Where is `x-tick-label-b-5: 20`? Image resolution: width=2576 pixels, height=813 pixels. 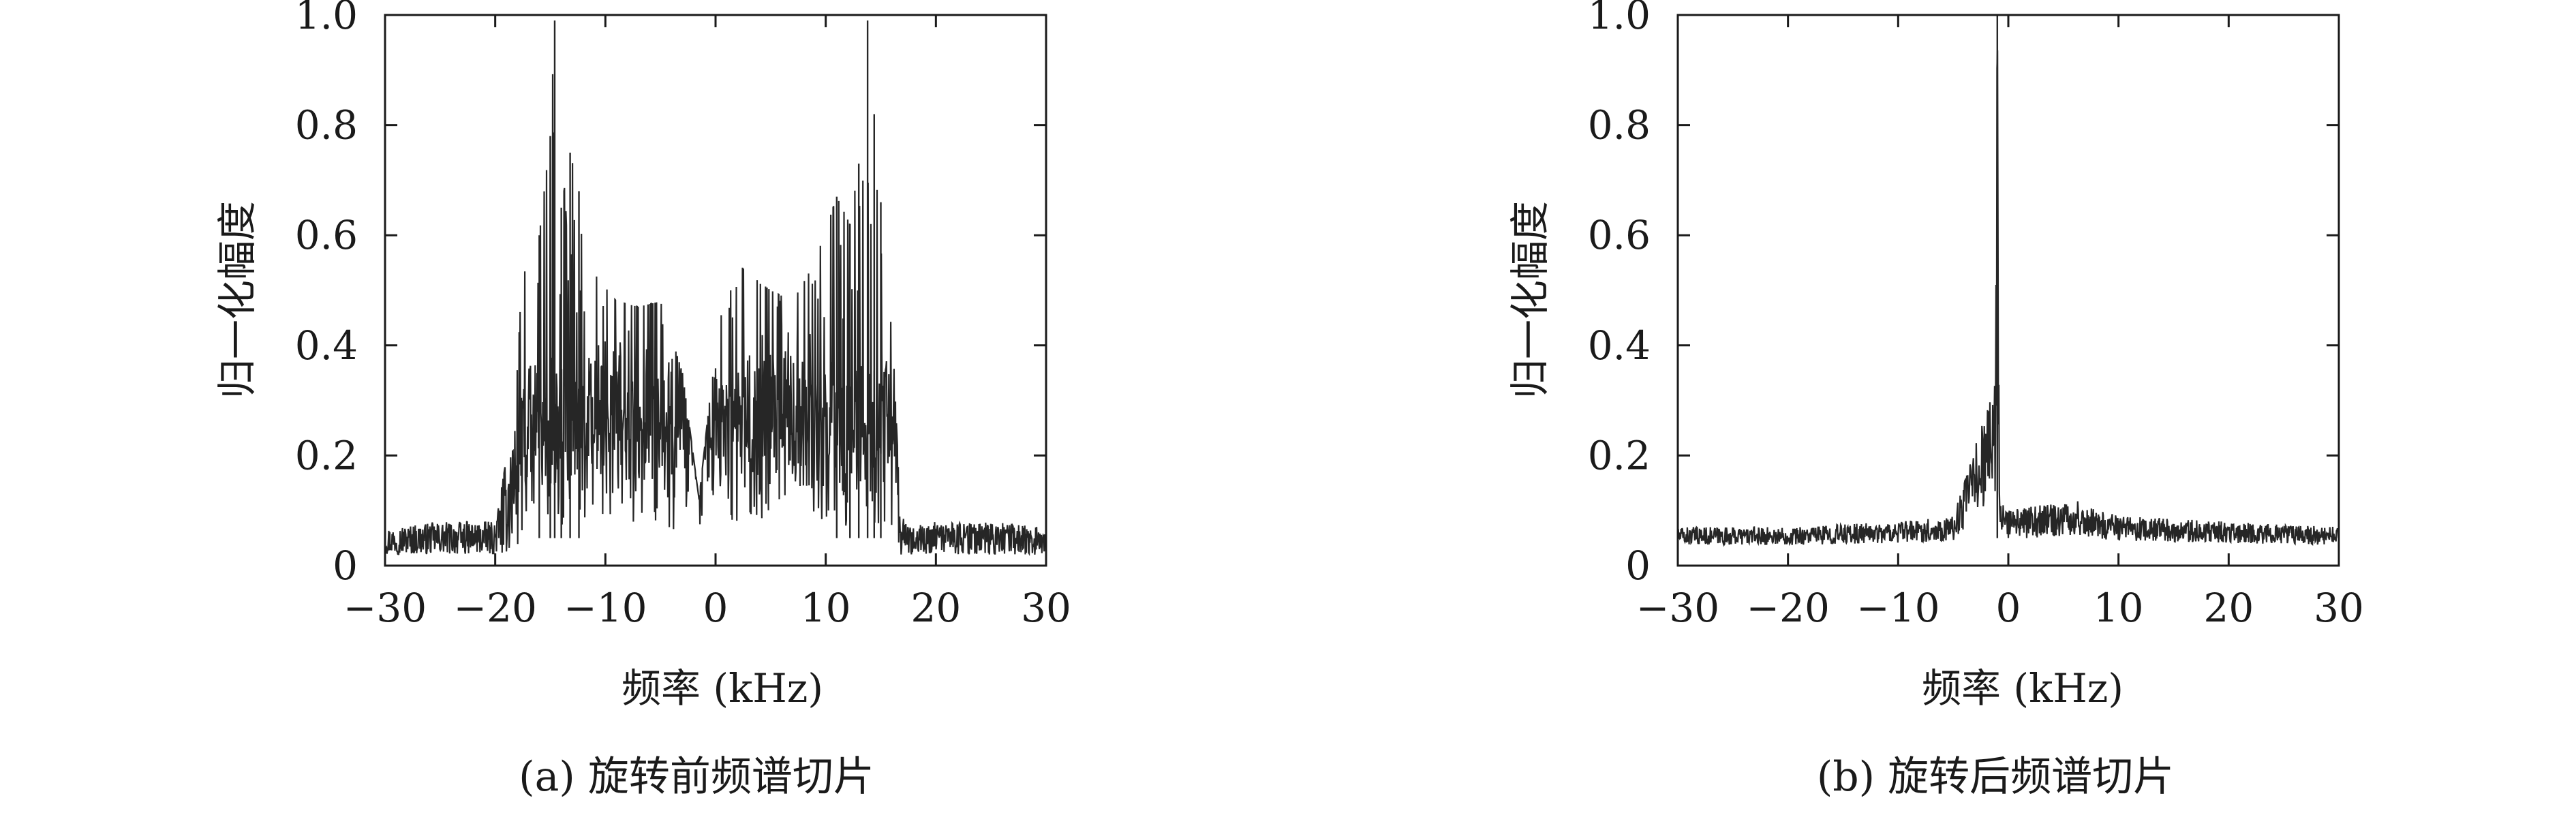
x-tick-label-b-5: 20 is located at coordinates (2228, 608).